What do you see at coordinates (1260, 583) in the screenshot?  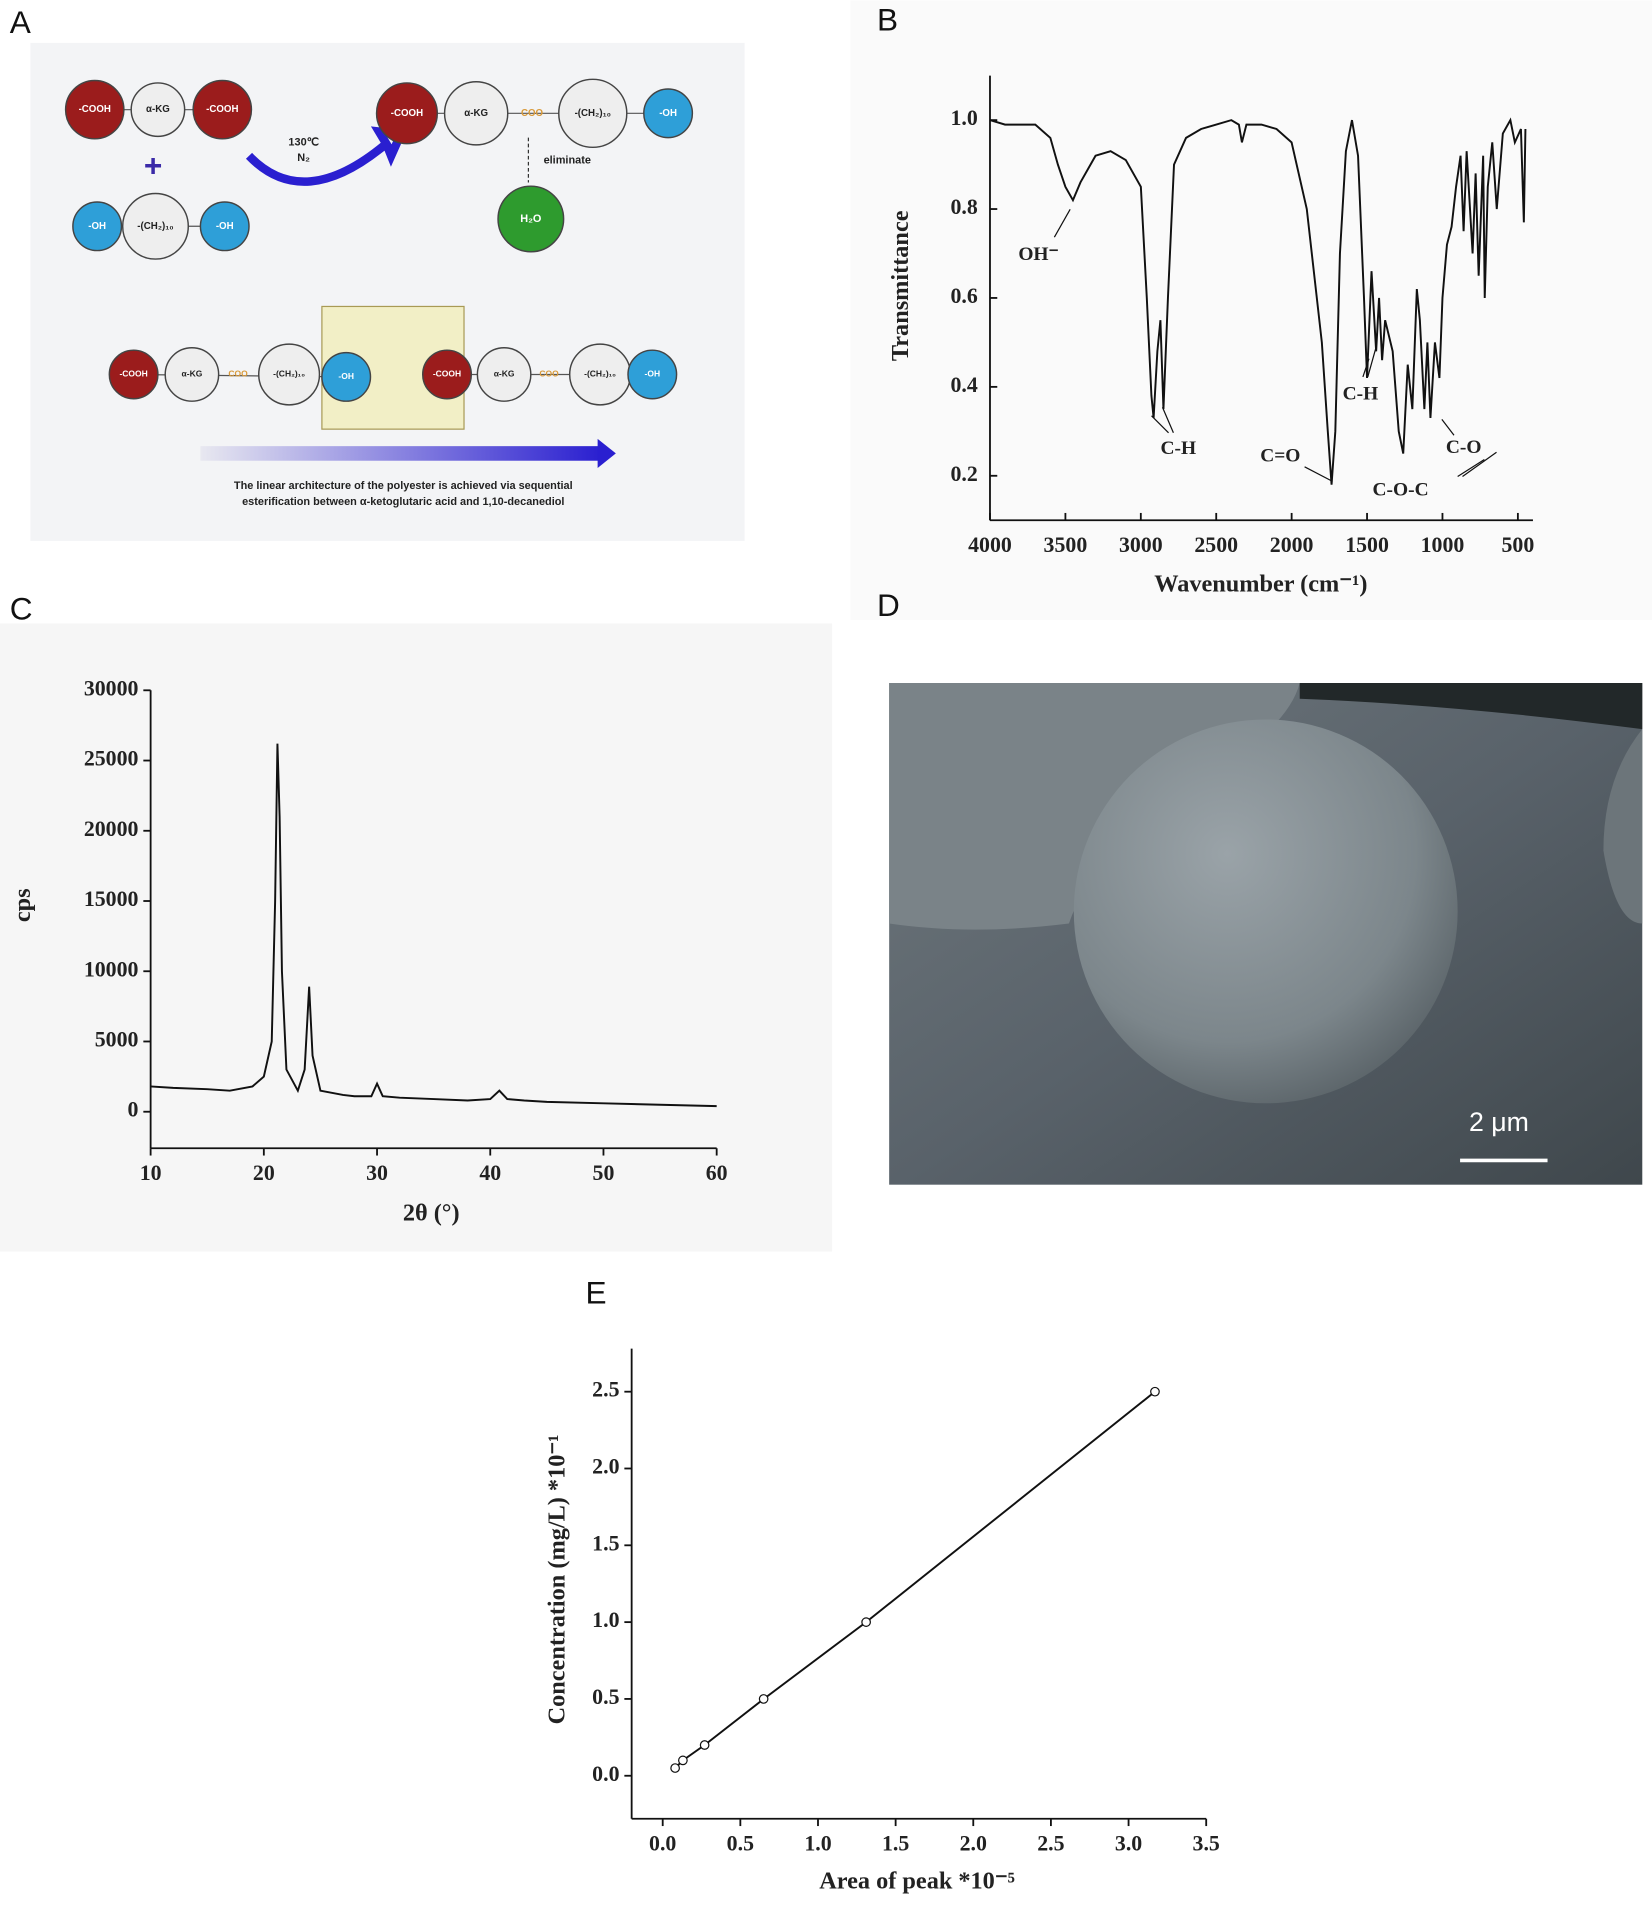 I see `x-axis-label: Wavenumber (cm⁻¹)` at bounding box center [1260, 583].